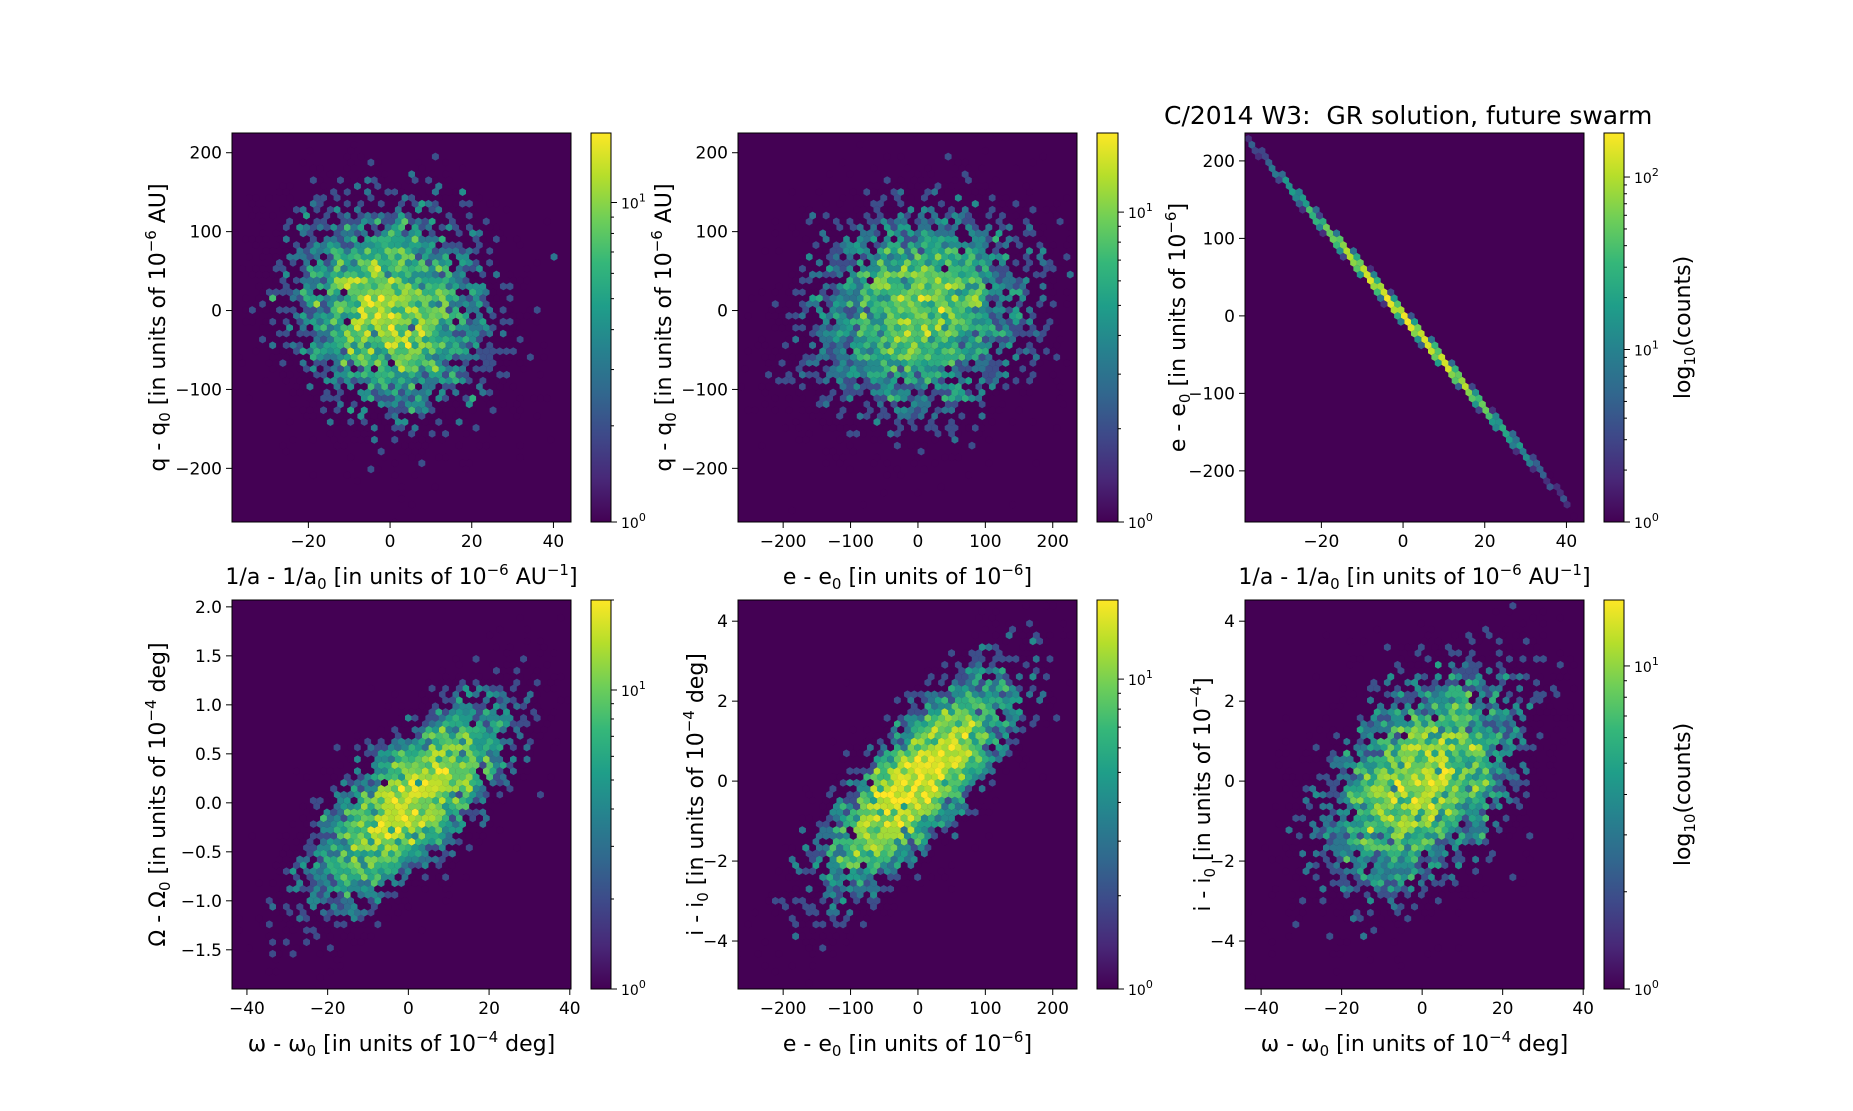 This screenshot has width=1853, height=1111. Describe the element at coordinates (554, 542) in the screenshot. I see `x-tick-label: 40` at that location.